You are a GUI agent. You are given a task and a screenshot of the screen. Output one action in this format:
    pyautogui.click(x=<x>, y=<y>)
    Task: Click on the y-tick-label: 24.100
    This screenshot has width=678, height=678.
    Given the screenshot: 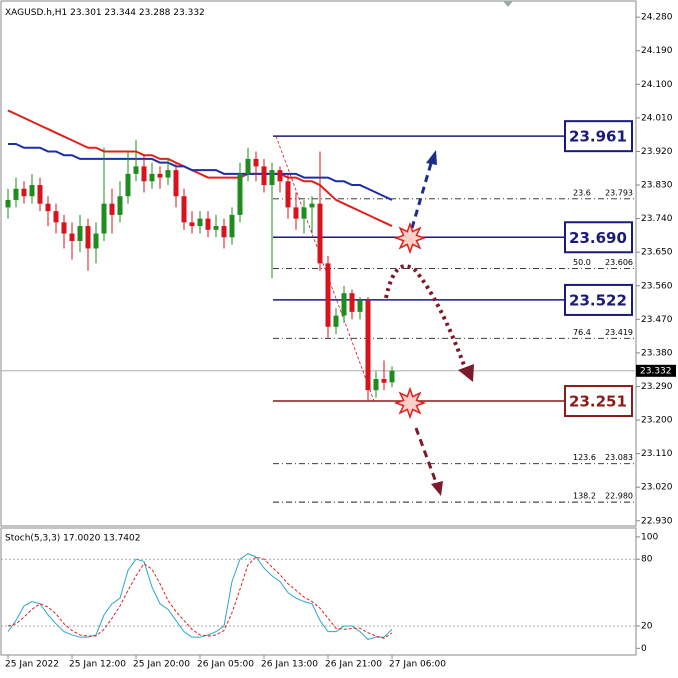 What is the action you would take?
    pyautogui.click(x=657, y=85)
    